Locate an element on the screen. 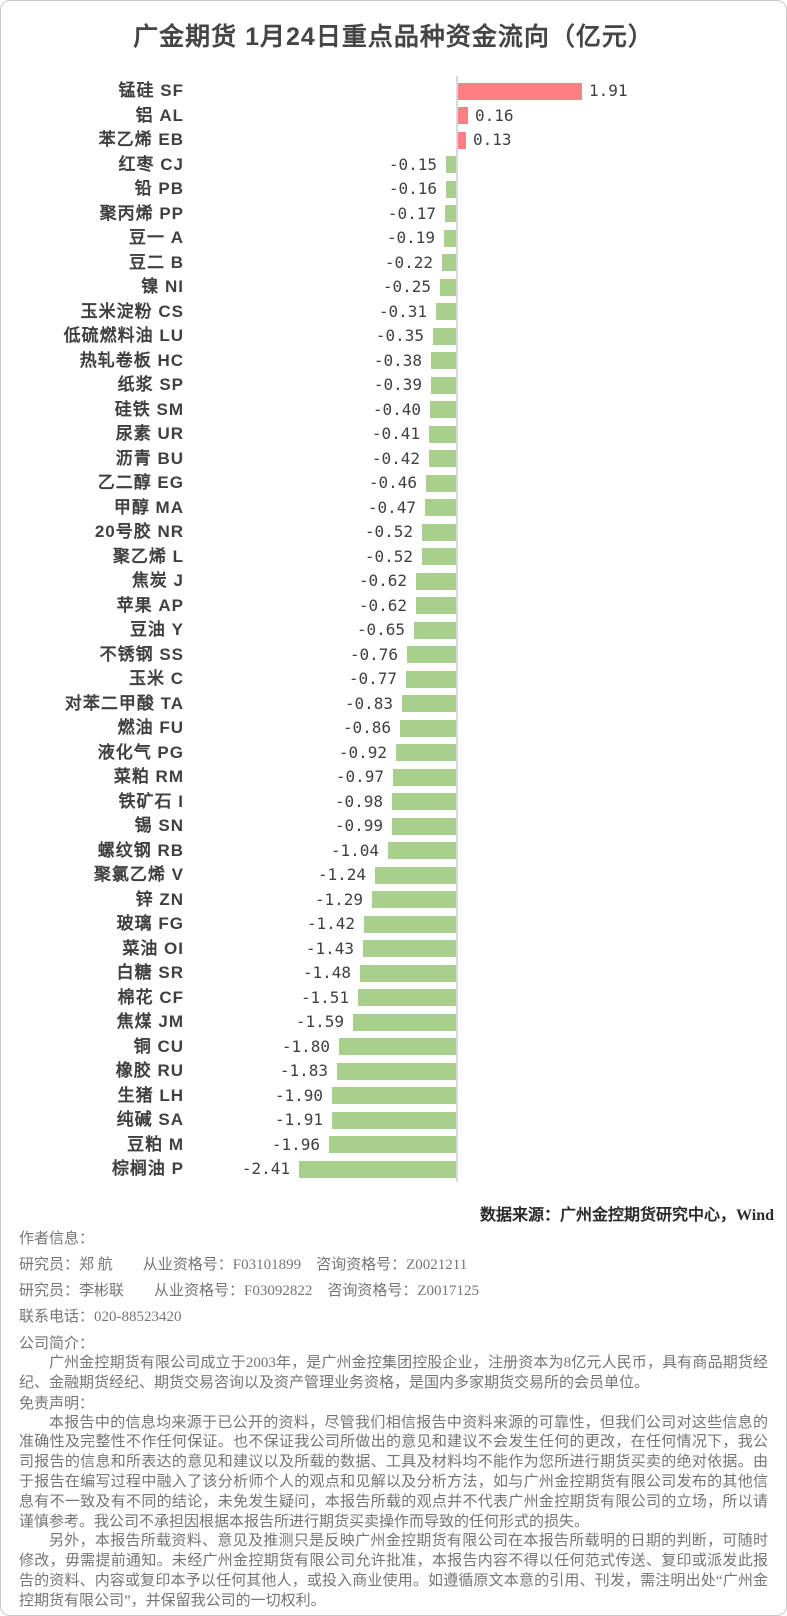 This screenshot has width=787, height=1616. category-label: 豆粕 M is located at coordinates (155, 1144).